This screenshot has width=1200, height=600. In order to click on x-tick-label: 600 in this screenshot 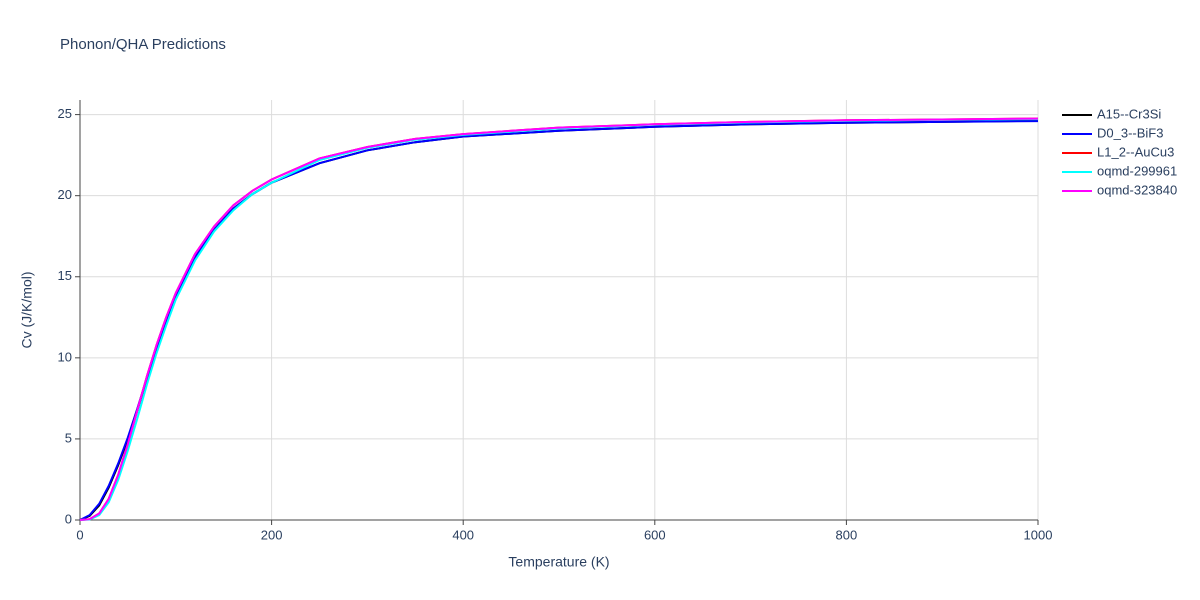, I will do `click(655, 534)`.